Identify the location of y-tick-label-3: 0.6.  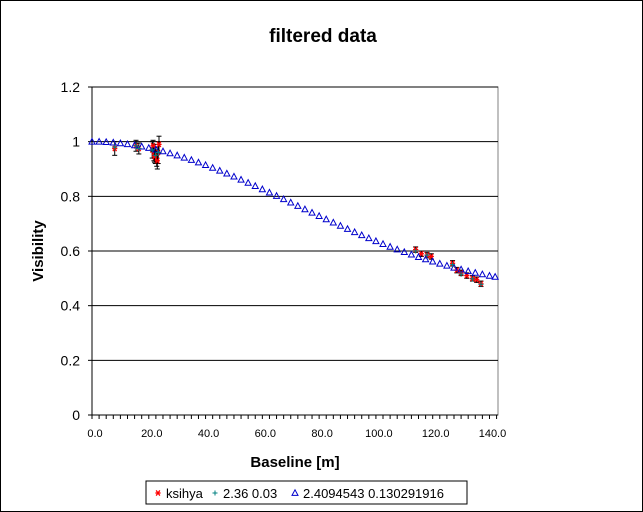
(71, 251).